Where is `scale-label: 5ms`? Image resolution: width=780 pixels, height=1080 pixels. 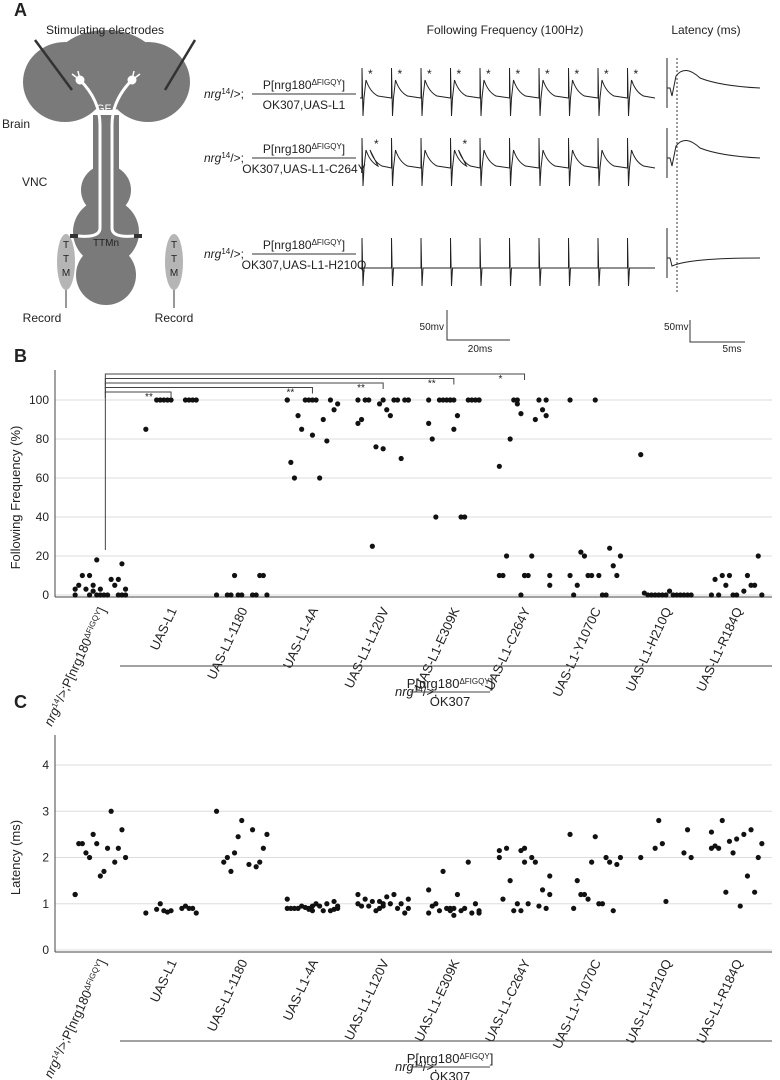
scale-label: 5ms is located at coordinates (732, 349).